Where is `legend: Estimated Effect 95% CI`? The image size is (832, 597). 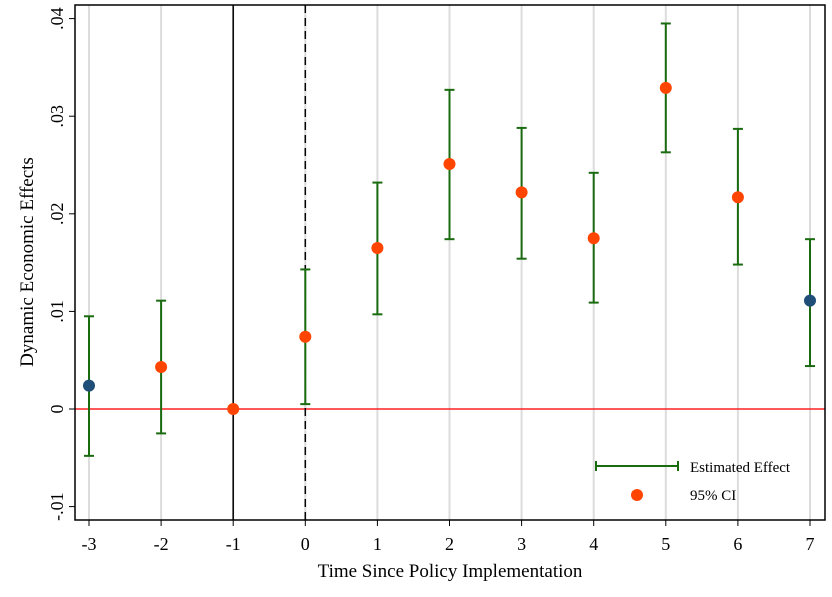
legend: Estimated Effect 95% CI is located at coordinates (693, 482).